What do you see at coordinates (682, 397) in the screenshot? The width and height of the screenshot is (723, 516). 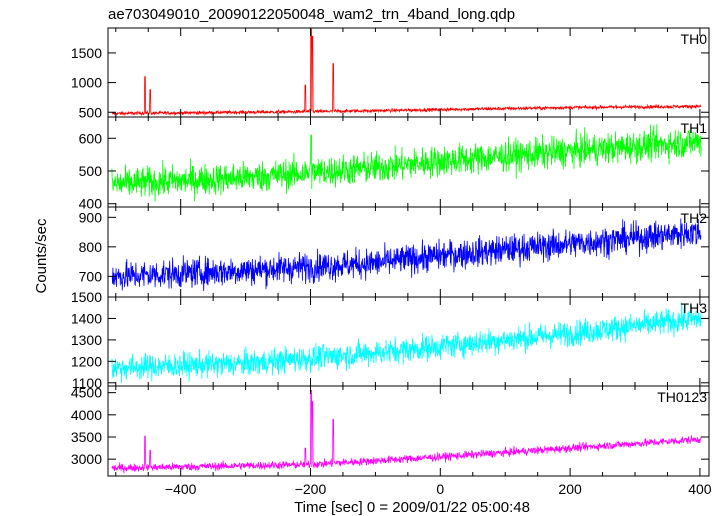 I see `panel-label-th0123: TH0123` at bounding box center [682, 397].